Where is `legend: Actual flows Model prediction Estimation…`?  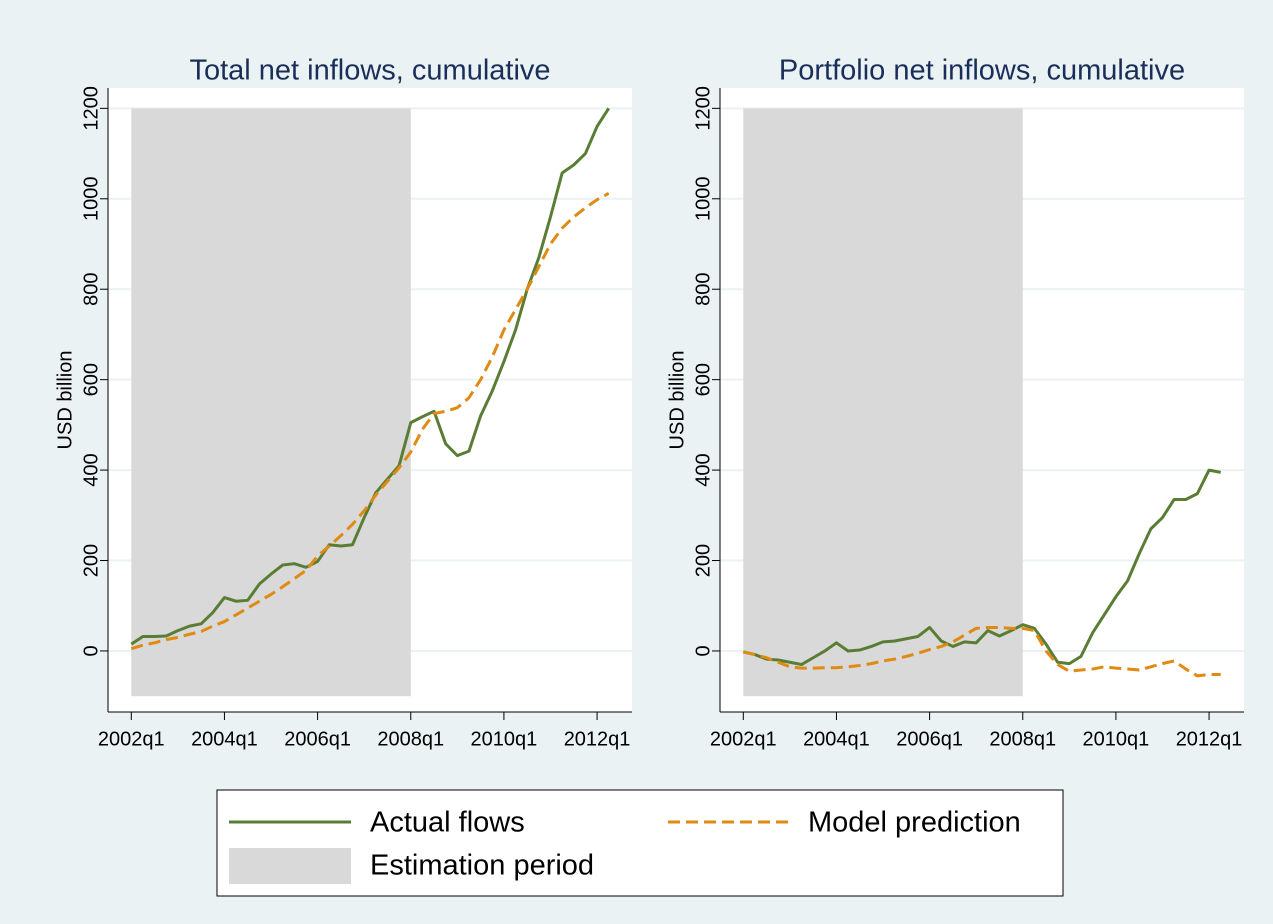
legend: Actual flows Model prediction Estimation… is located at coordinates (640, 843).